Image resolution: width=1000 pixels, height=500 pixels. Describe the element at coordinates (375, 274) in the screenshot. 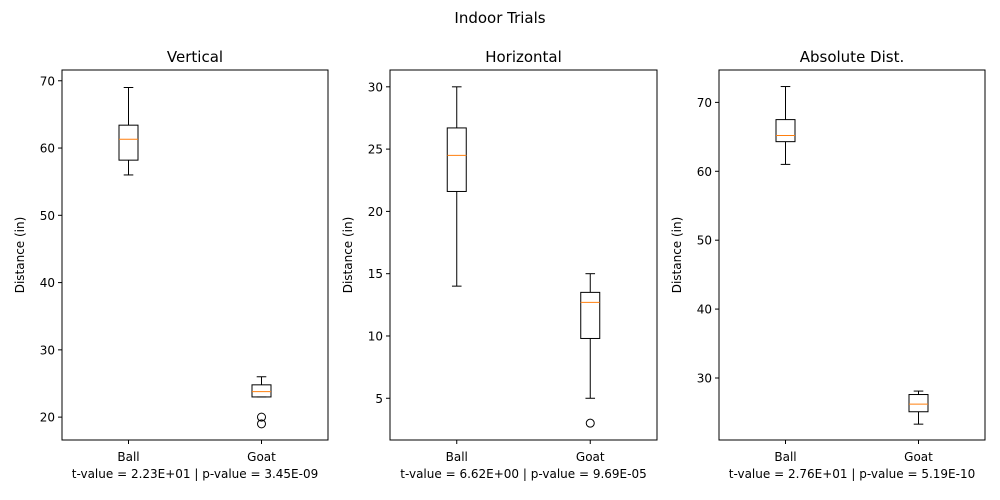

I see `y-tick-label: 15` at that location.